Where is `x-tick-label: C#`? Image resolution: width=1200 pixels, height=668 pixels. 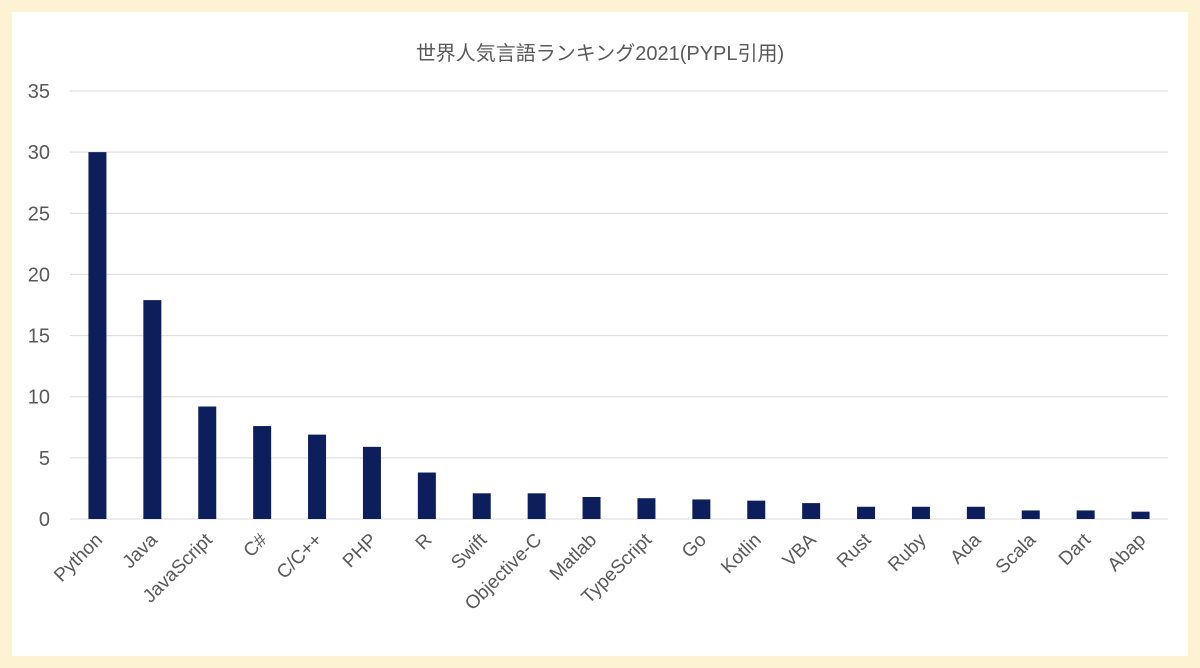 x-tick-label: C# is located at coordinates (256, 545).